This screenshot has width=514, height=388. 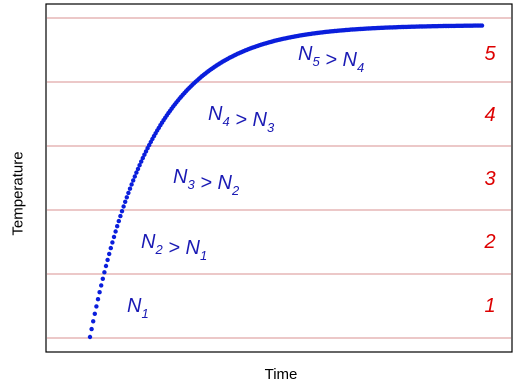 I want to click on zone-number-1: 1, so click(x=489, y=306).